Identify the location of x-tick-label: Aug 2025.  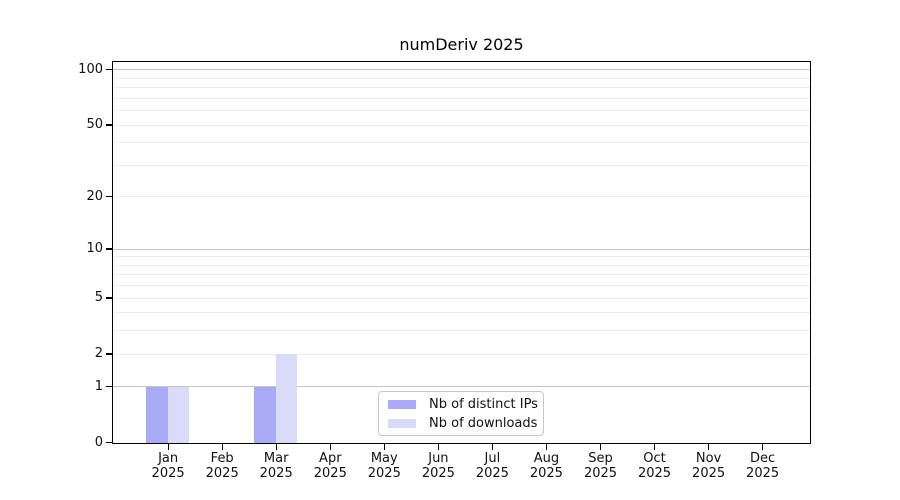
(546, 466).